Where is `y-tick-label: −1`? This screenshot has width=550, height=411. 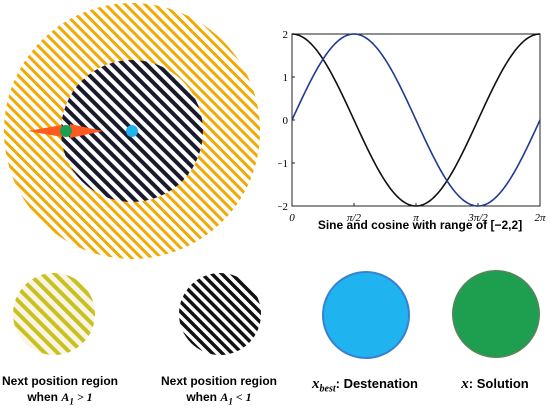 y-tick-label: −1 is located at coordinates (283, 164).